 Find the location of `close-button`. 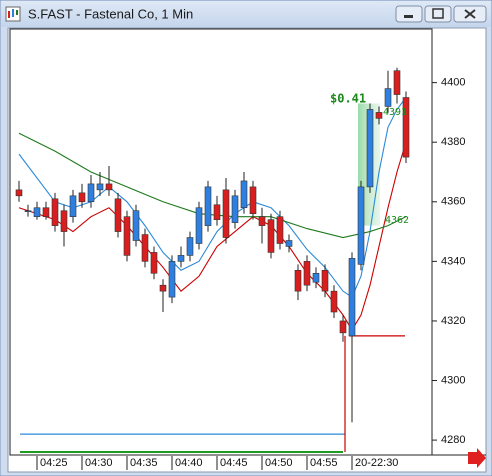

close-button is located at coordinates (470, 14).